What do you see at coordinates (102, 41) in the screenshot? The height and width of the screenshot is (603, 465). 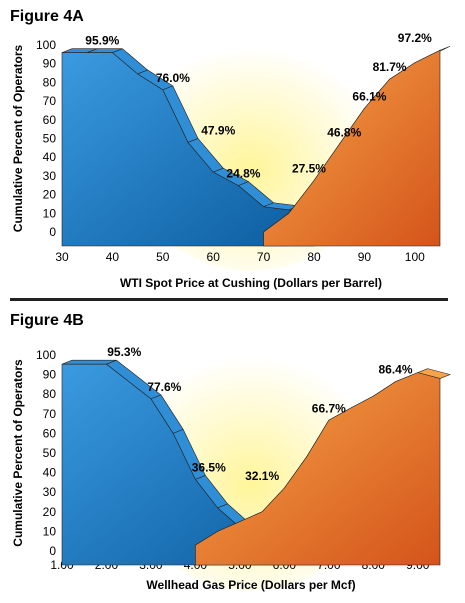 I see `data-label: 95.9%` at bounding box center [102, 41].